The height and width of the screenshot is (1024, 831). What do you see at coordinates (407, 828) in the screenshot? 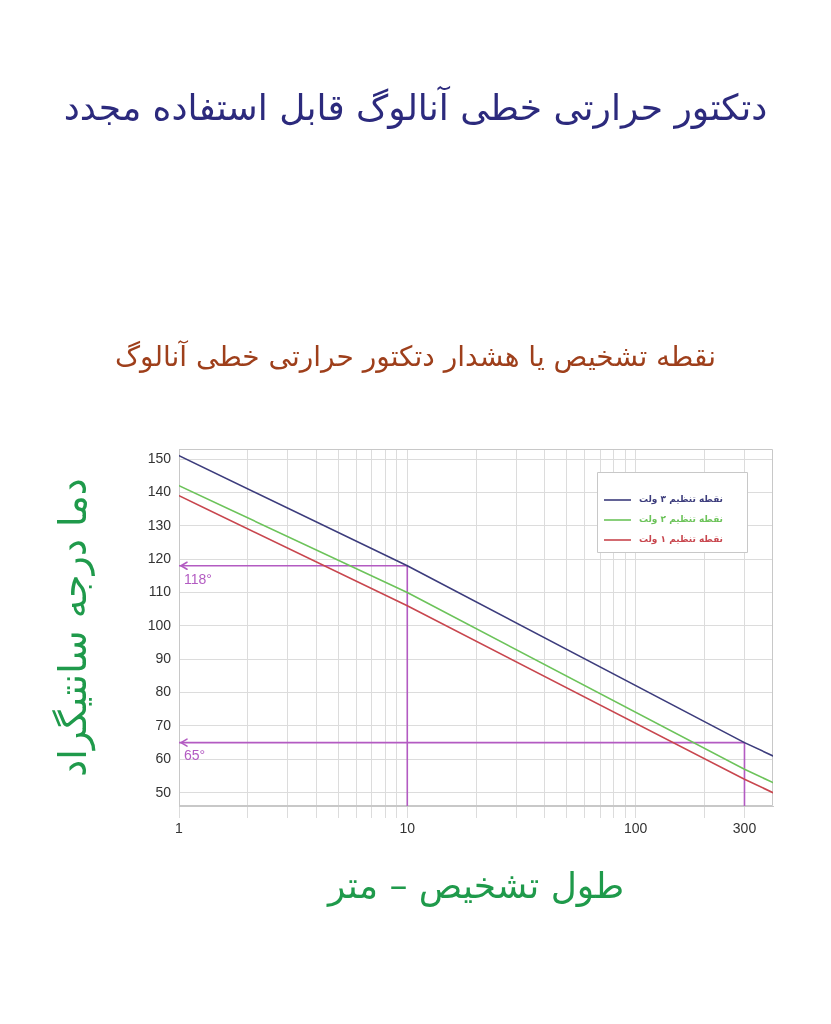
I see `x-tick-label: 10` at bounding box center [407, 828].